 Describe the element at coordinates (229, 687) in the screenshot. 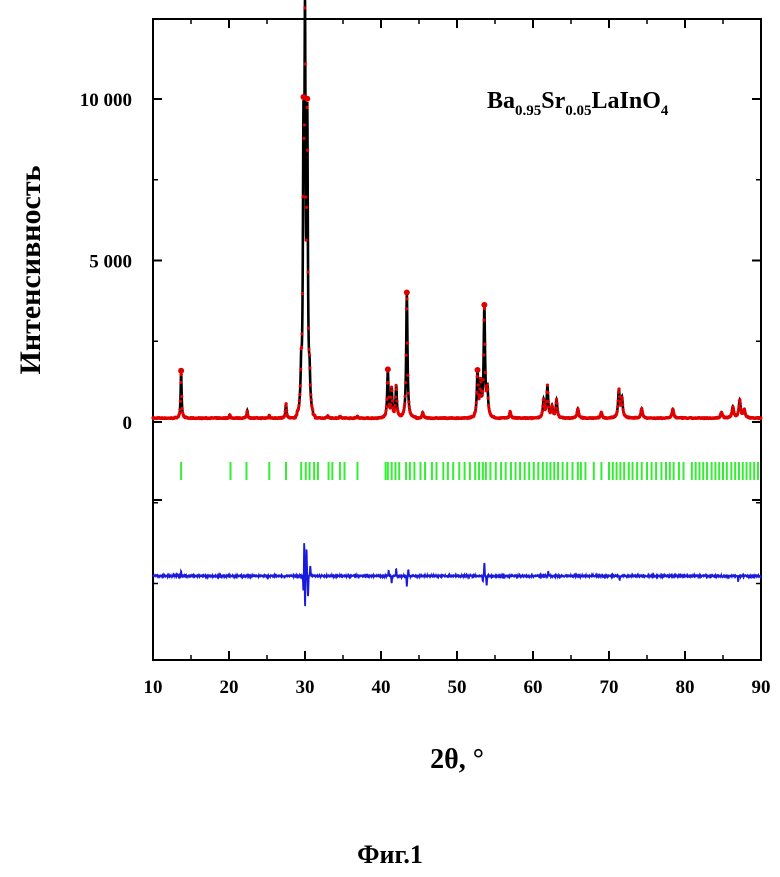

I see `x-tick-label: 20` at that location.